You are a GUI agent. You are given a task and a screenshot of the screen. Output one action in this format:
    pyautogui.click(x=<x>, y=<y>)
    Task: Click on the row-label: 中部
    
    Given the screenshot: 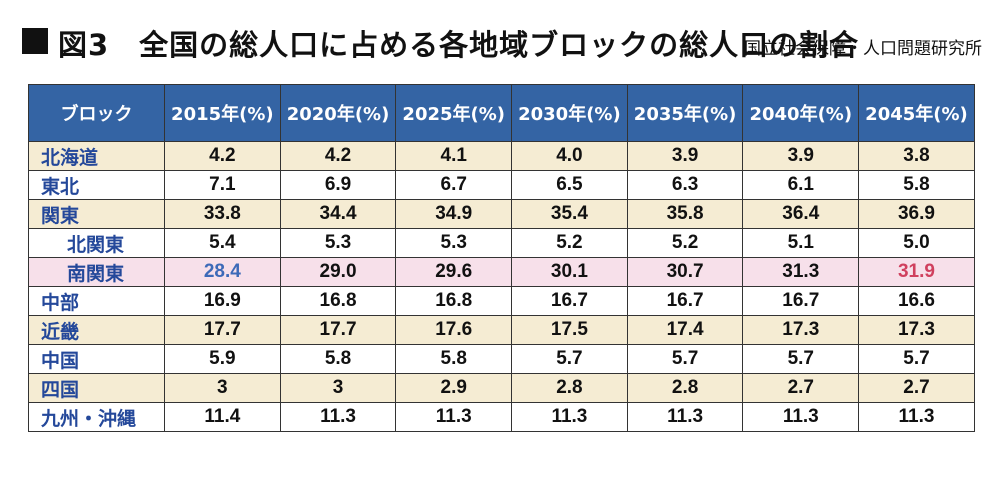 What is the action you would take?
    pyautogui.click(x=96, y=301)
    